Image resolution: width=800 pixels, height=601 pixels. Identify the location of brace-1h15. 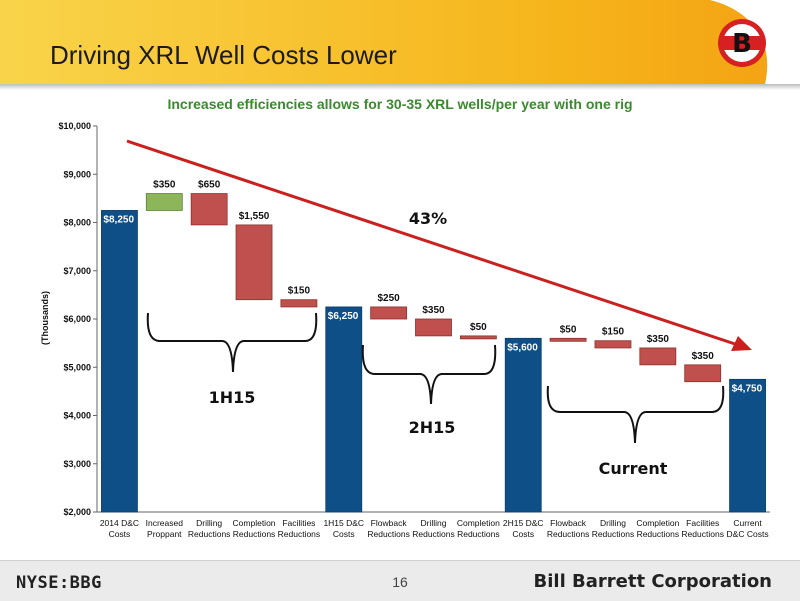
(232, 342).